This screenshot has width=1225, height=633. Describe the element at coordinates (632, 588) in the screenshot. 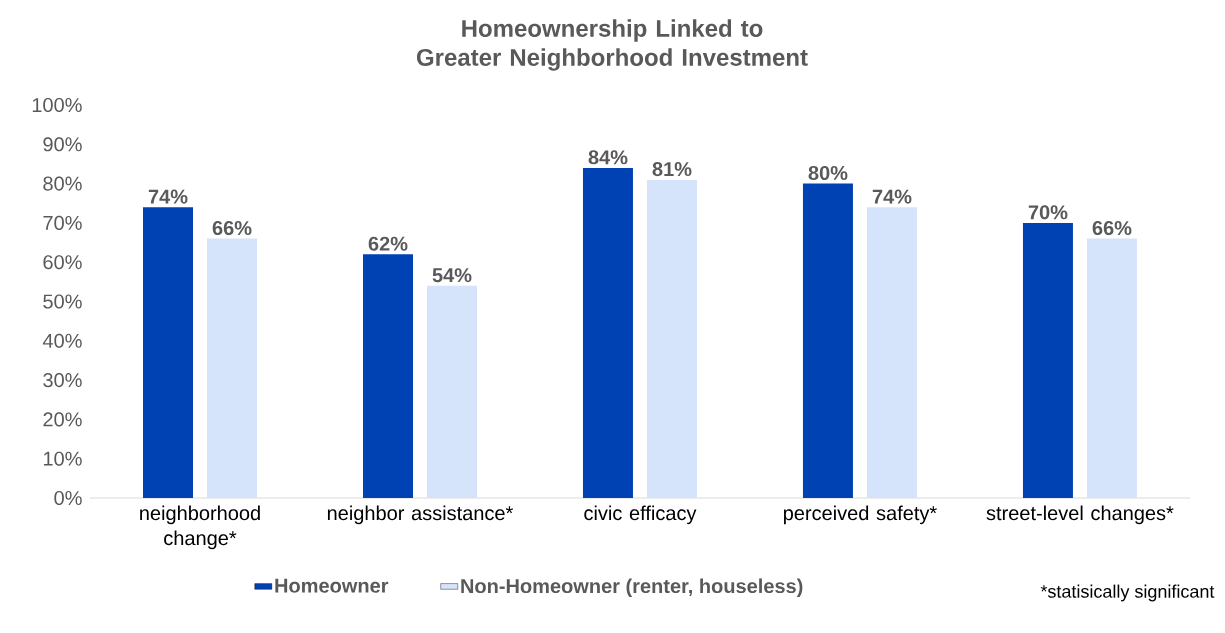

I see `legend-label: Non-Homeowner (renter, houseless)` at that location.